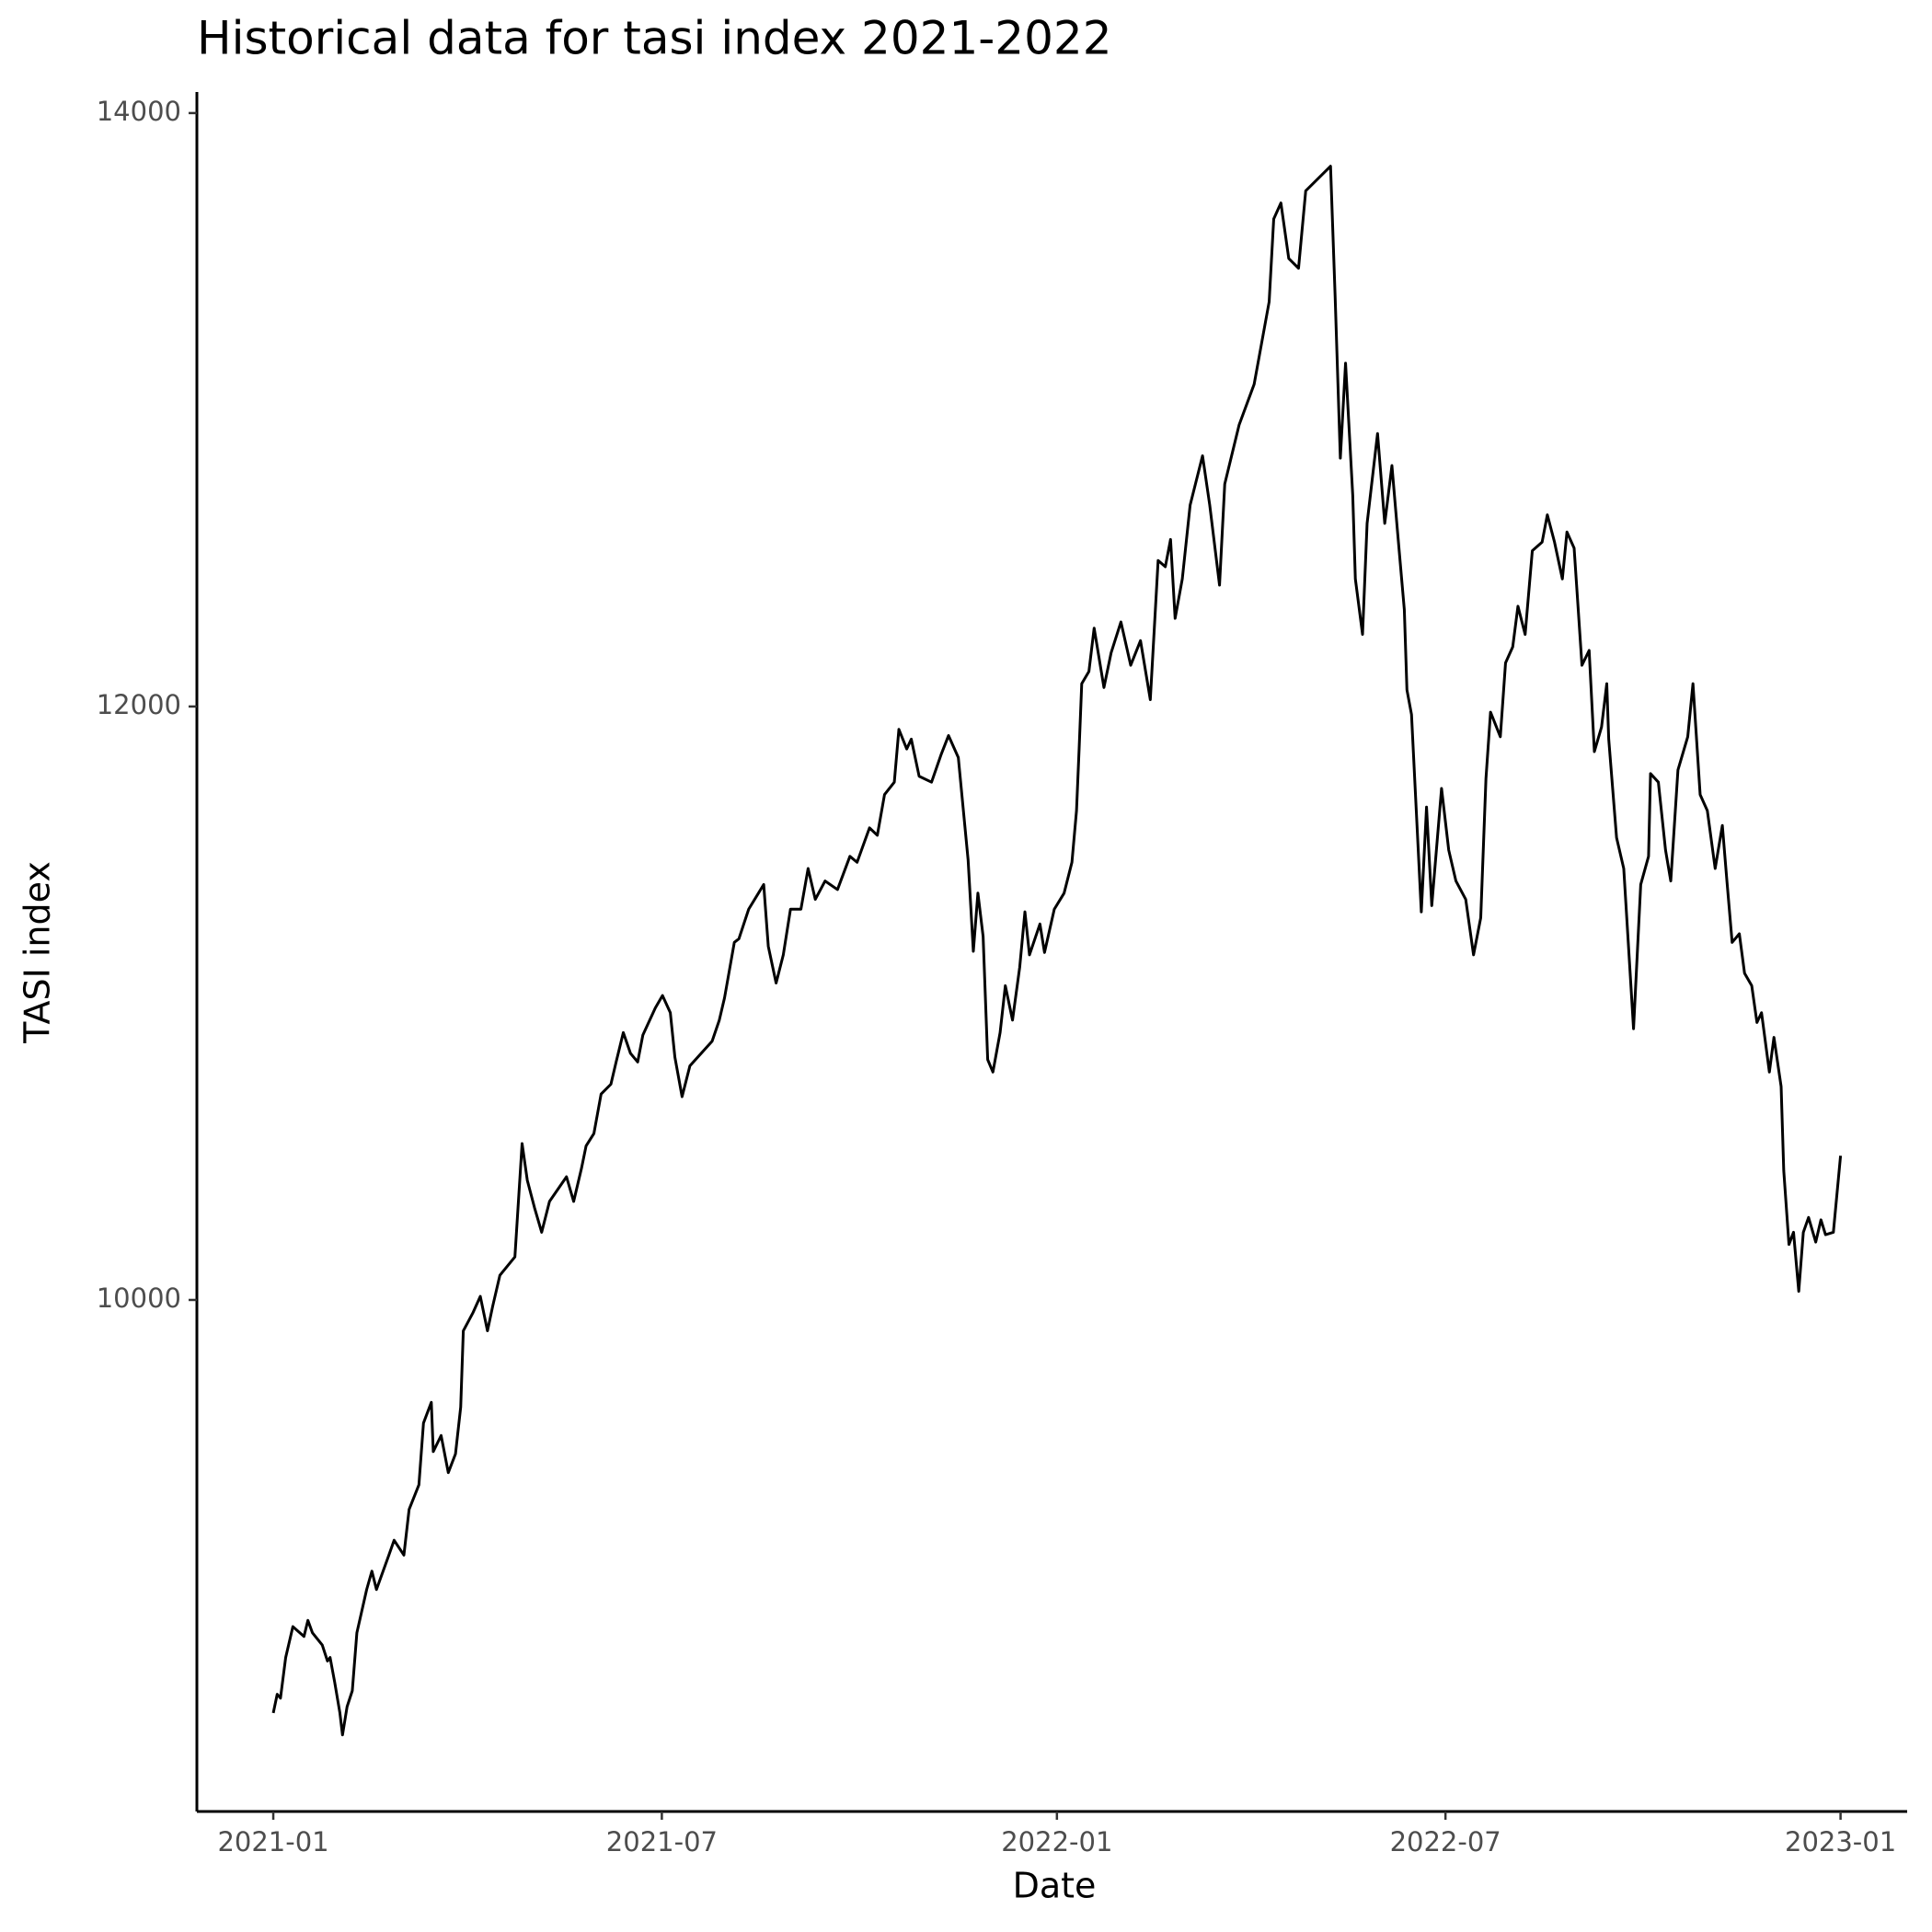  Describe the element at coordinates (1056, 1841) in the screenshot. I see `x-tick-label: 2022-01` at that location.